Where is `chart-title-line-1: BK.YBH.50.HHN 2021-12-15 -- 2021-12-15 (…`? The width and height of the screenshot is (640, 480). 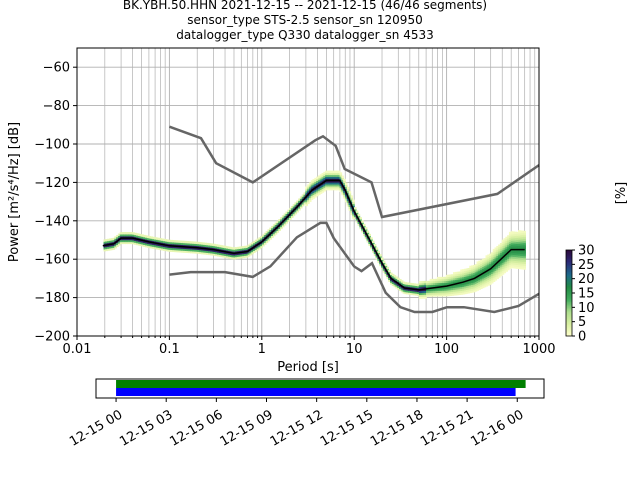 chart-title-line-1: BK.YBH.50.HHN 2021-12-15 -- 2021-12-15 (… is located at coordinates (305, 6).